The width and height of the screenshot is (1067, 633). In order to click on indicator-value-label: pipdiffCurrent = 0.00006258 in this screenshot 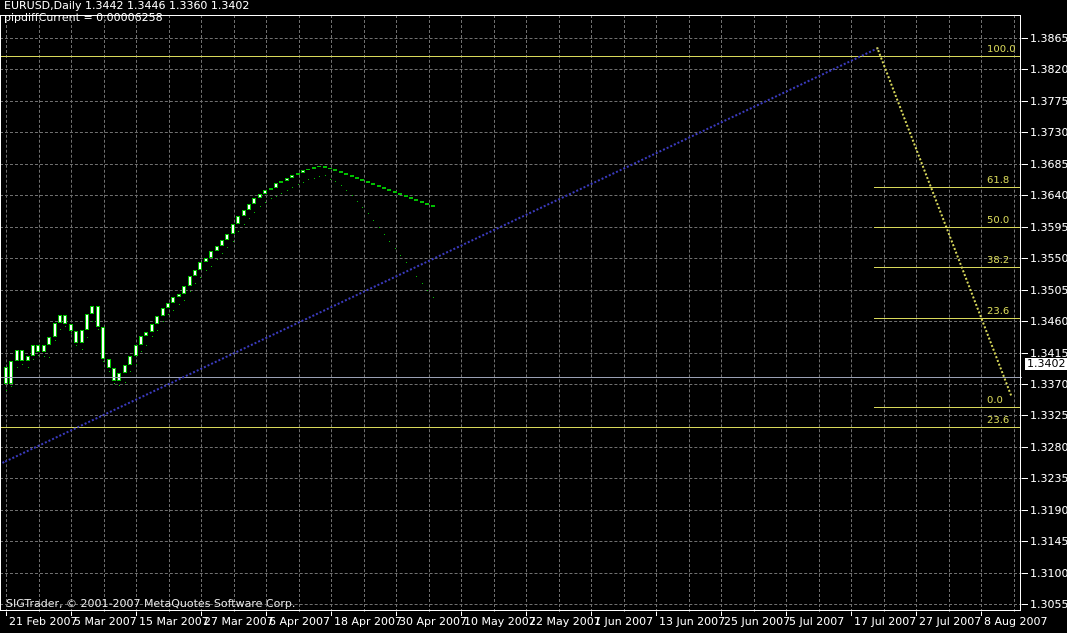, I will do `click(83, 17)`.